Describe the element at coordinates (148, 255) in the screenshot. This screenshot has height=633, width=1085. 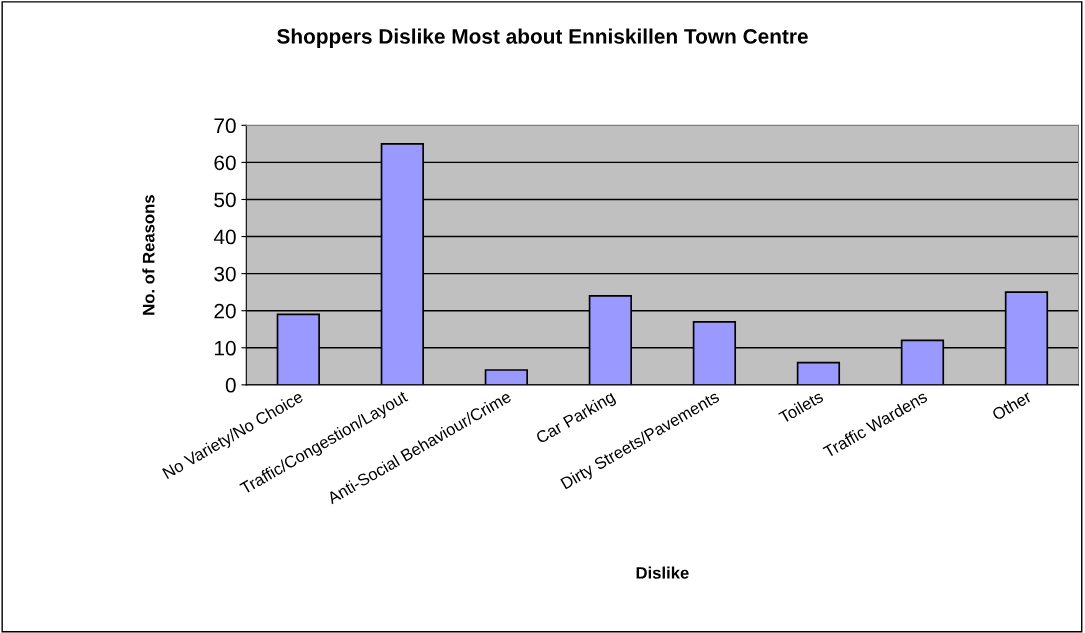
I see `y-axis-title: No. of Reasons` at that location.